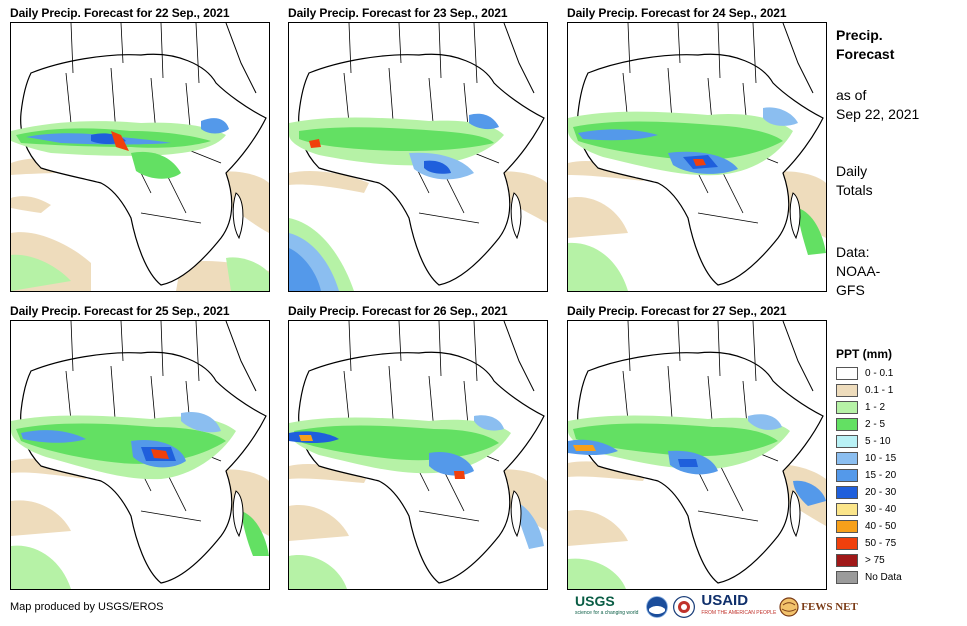 The height and width of the screenshot is (626, 967). Describe the element at coordinates (657, 607) in the screenshot. I see `noaa-seal-icon` at that location.